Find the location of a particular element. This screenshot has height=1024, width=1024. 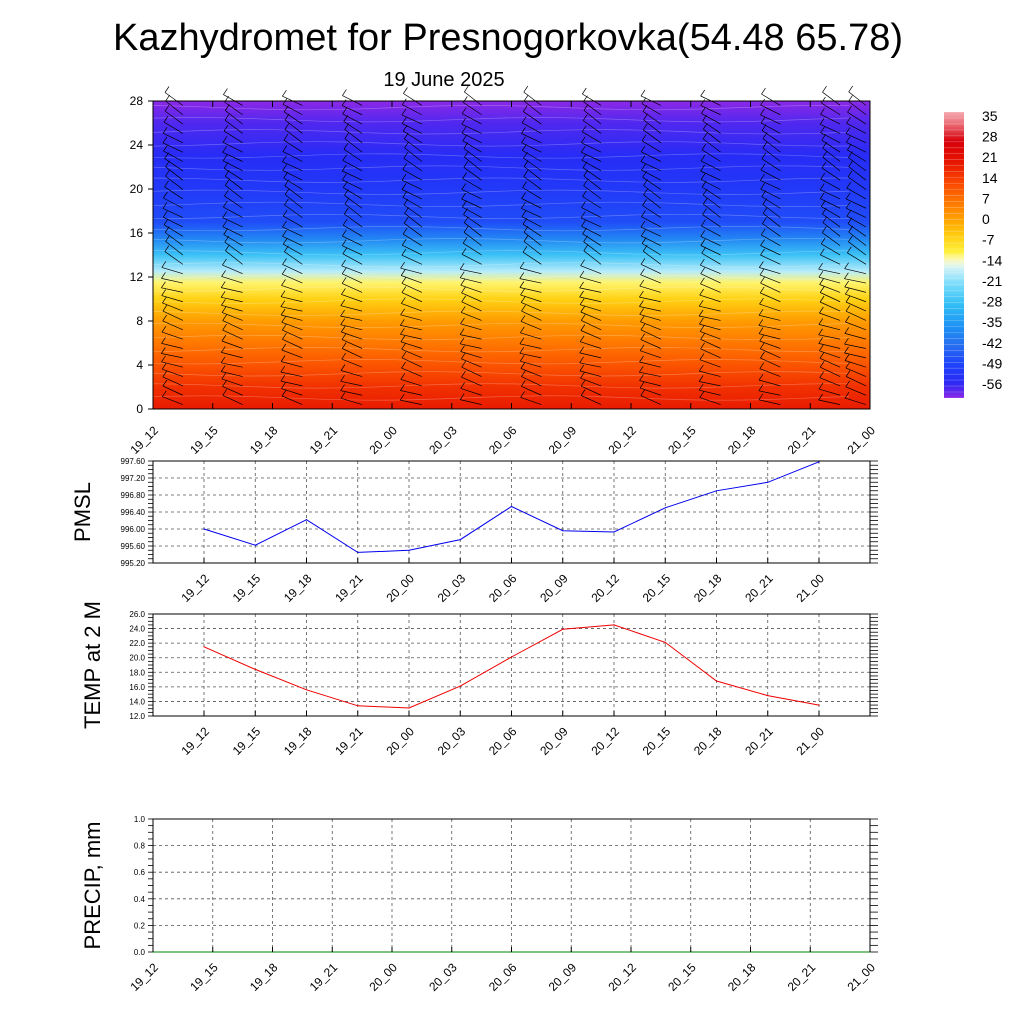

y-tick-label: 20 is located at coordinates (137, 189).